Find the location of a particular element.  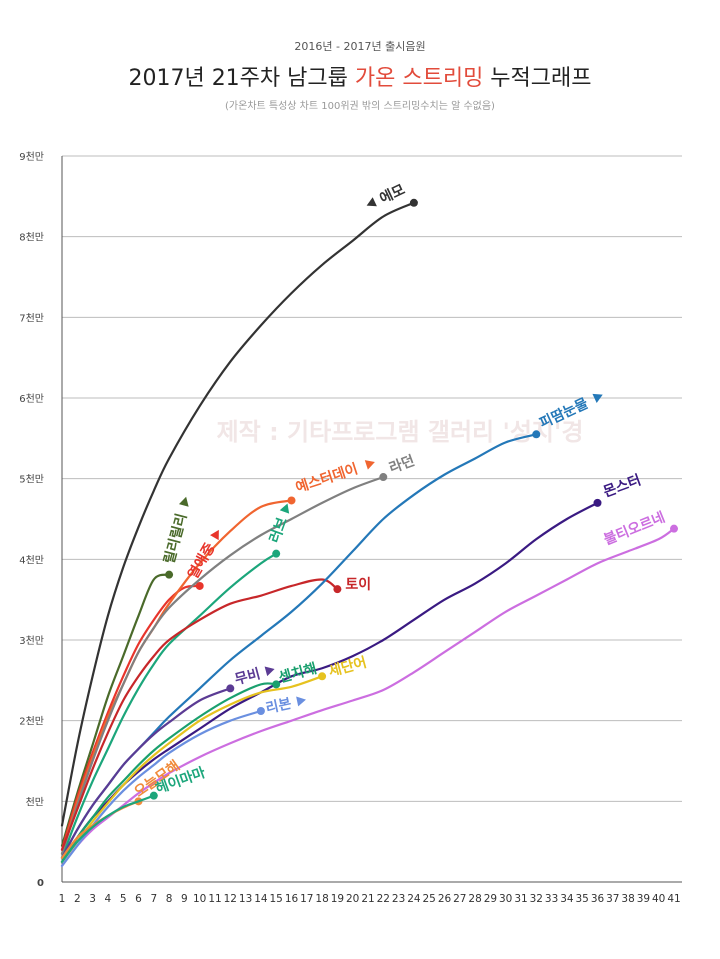

x-tick-label: 36 is located at coordinates (598, 899).